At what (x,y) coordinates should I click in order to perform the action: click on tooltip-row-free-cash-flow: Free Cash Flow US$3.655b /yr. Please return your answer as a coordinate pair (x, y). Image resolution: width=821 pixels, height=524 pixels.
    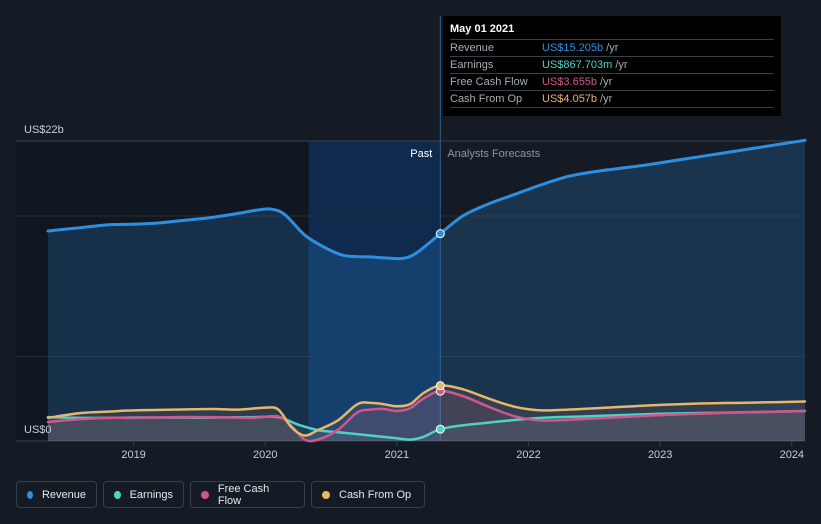
    Looking at the image, I should click on (612, 82).